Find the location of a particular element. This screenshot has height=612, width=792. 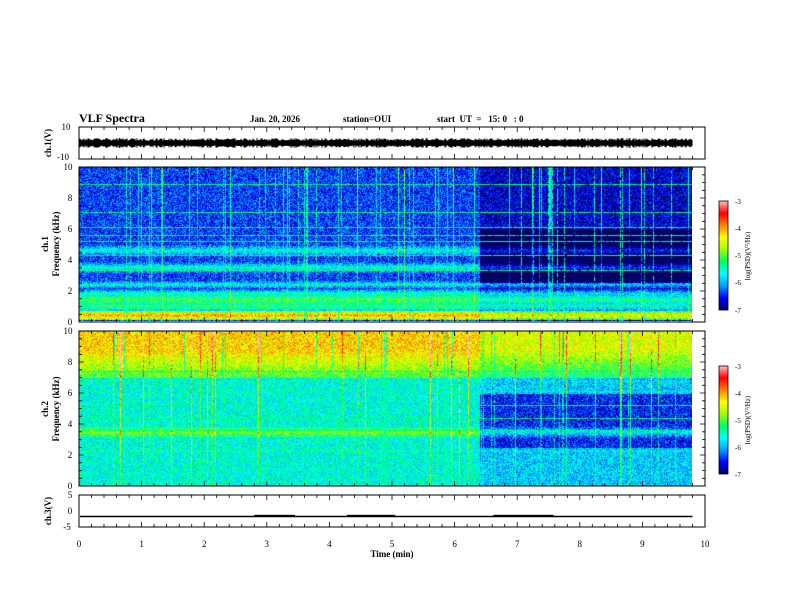

ch3-ytick-5: 5 is located at coordinates (70, 495).